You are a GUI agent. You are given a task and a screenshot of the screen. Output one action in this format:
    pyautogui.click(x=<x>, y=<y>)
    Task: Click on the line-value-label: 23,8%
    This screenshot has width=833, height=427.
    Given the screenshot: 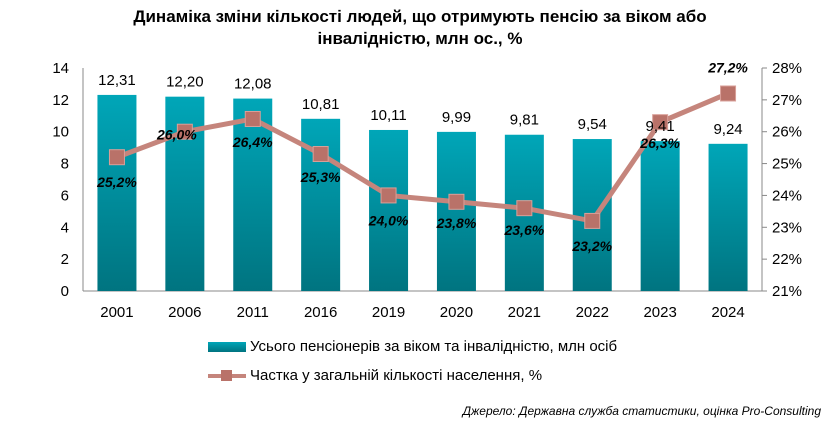 What is the action you would take?
    pyautogui.click(x=456, y=223)
    